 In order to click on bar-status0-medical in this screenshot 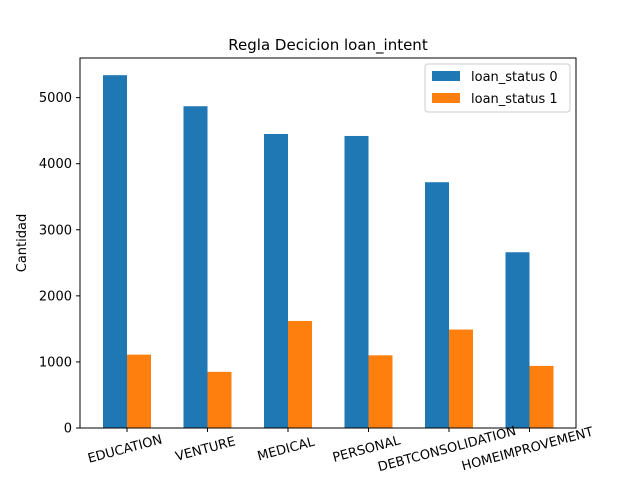, I will do `click(276, 280)`.